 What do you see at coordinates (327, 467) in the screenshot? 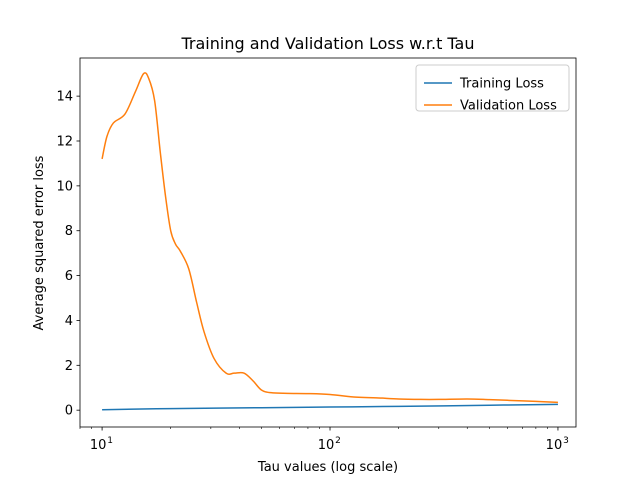
I see `x-axis-label: Tau values (log scale)` at bounding box center [327, 467].